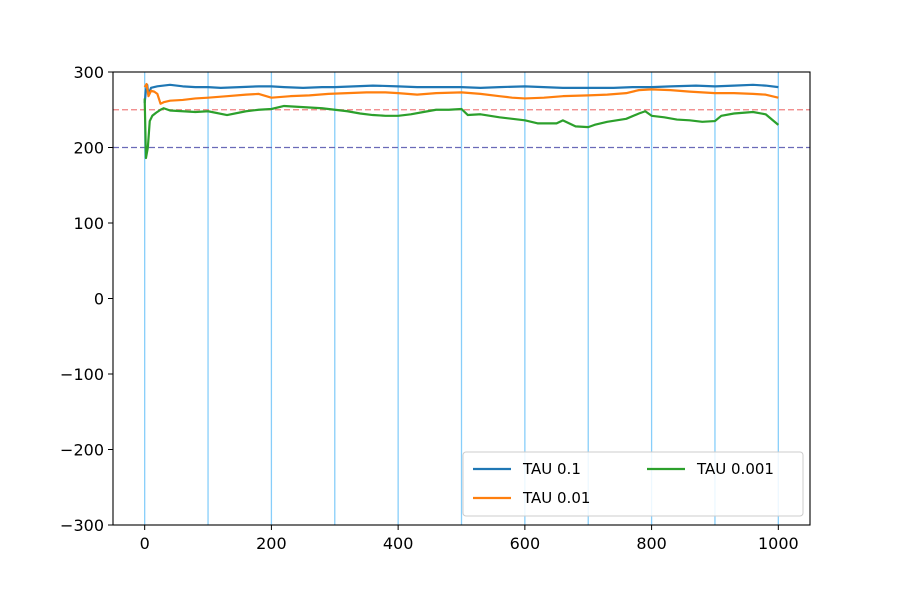 The width and height of the screenshot is (900, 605). I want to click on x-tick-label: 0, so click(145, 543).